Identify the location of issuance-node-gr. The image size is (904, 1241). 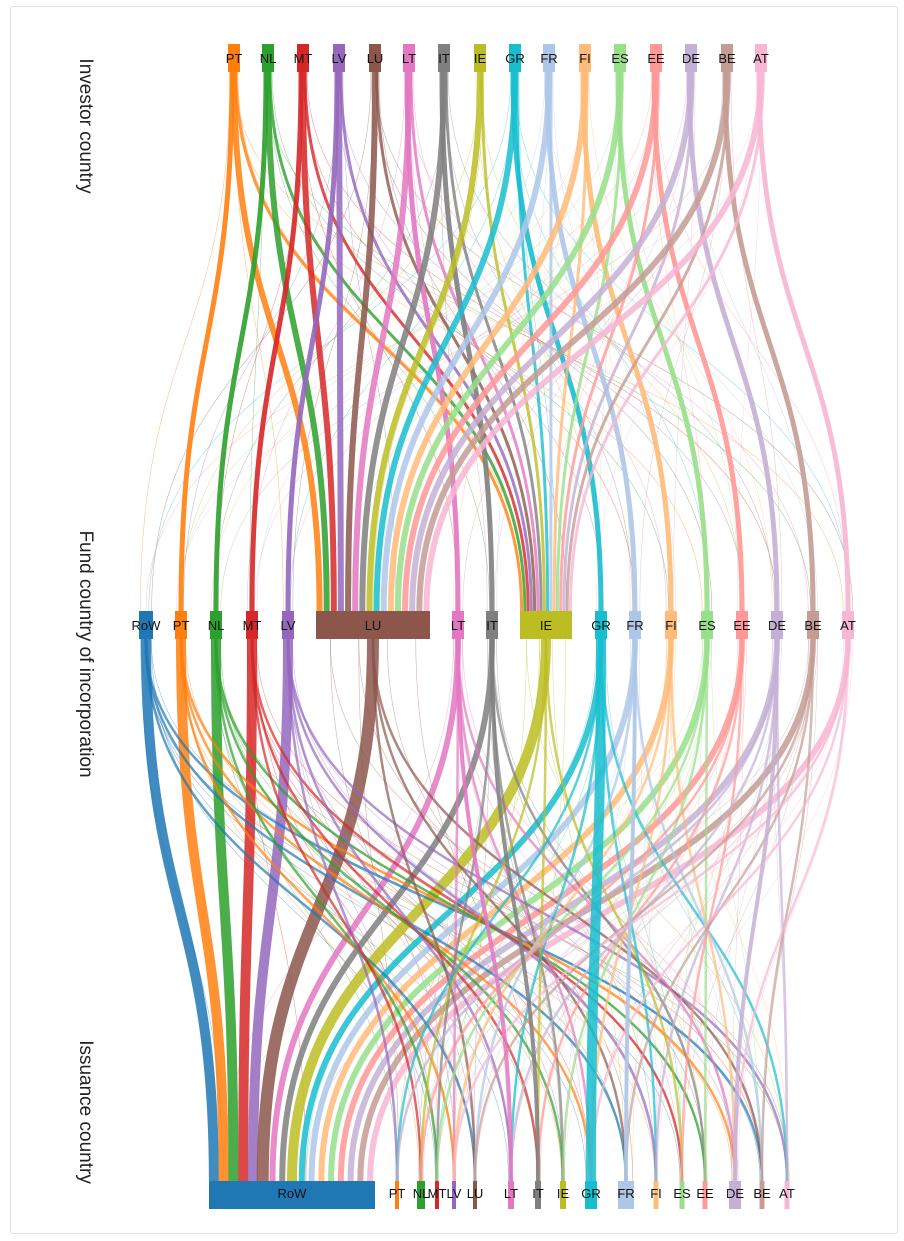
(591, 1195).